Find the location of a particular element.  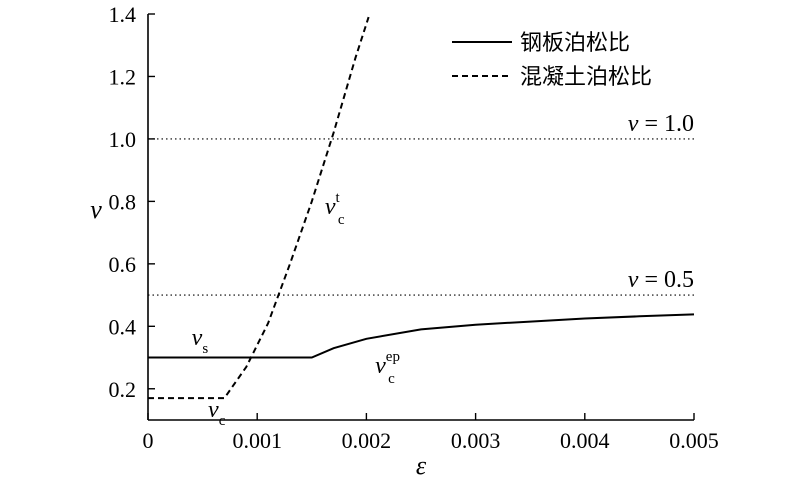

x-tick-label: 0.002 is located at coordinates (367, 440).